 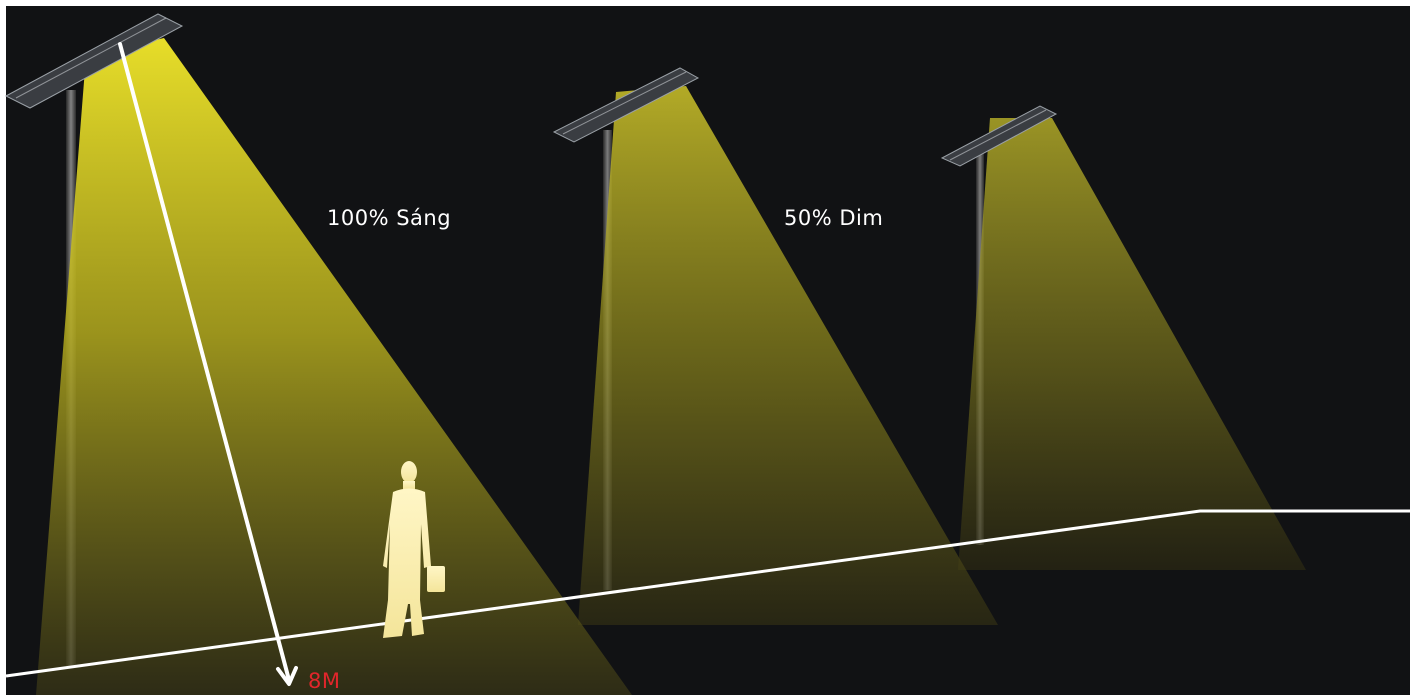 I want to click on mounting-height-label: 8M, so click(x=324, y=681).